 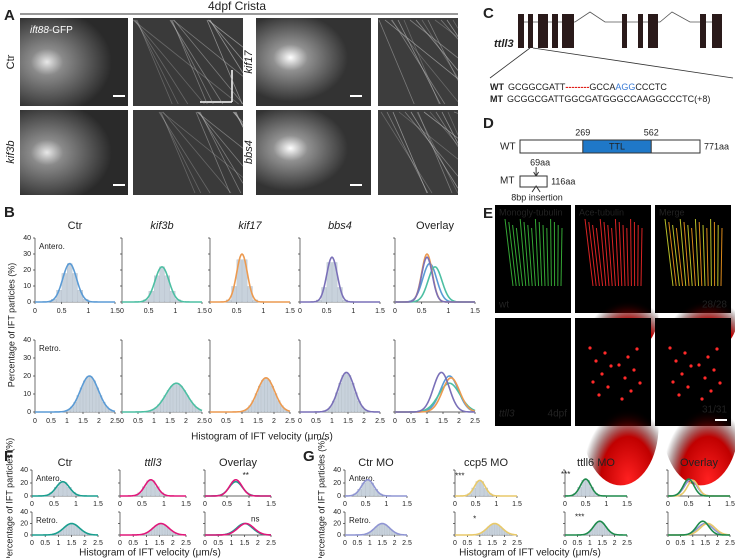 I want to click on channel-label: Merge, so click(x=672, y=212).